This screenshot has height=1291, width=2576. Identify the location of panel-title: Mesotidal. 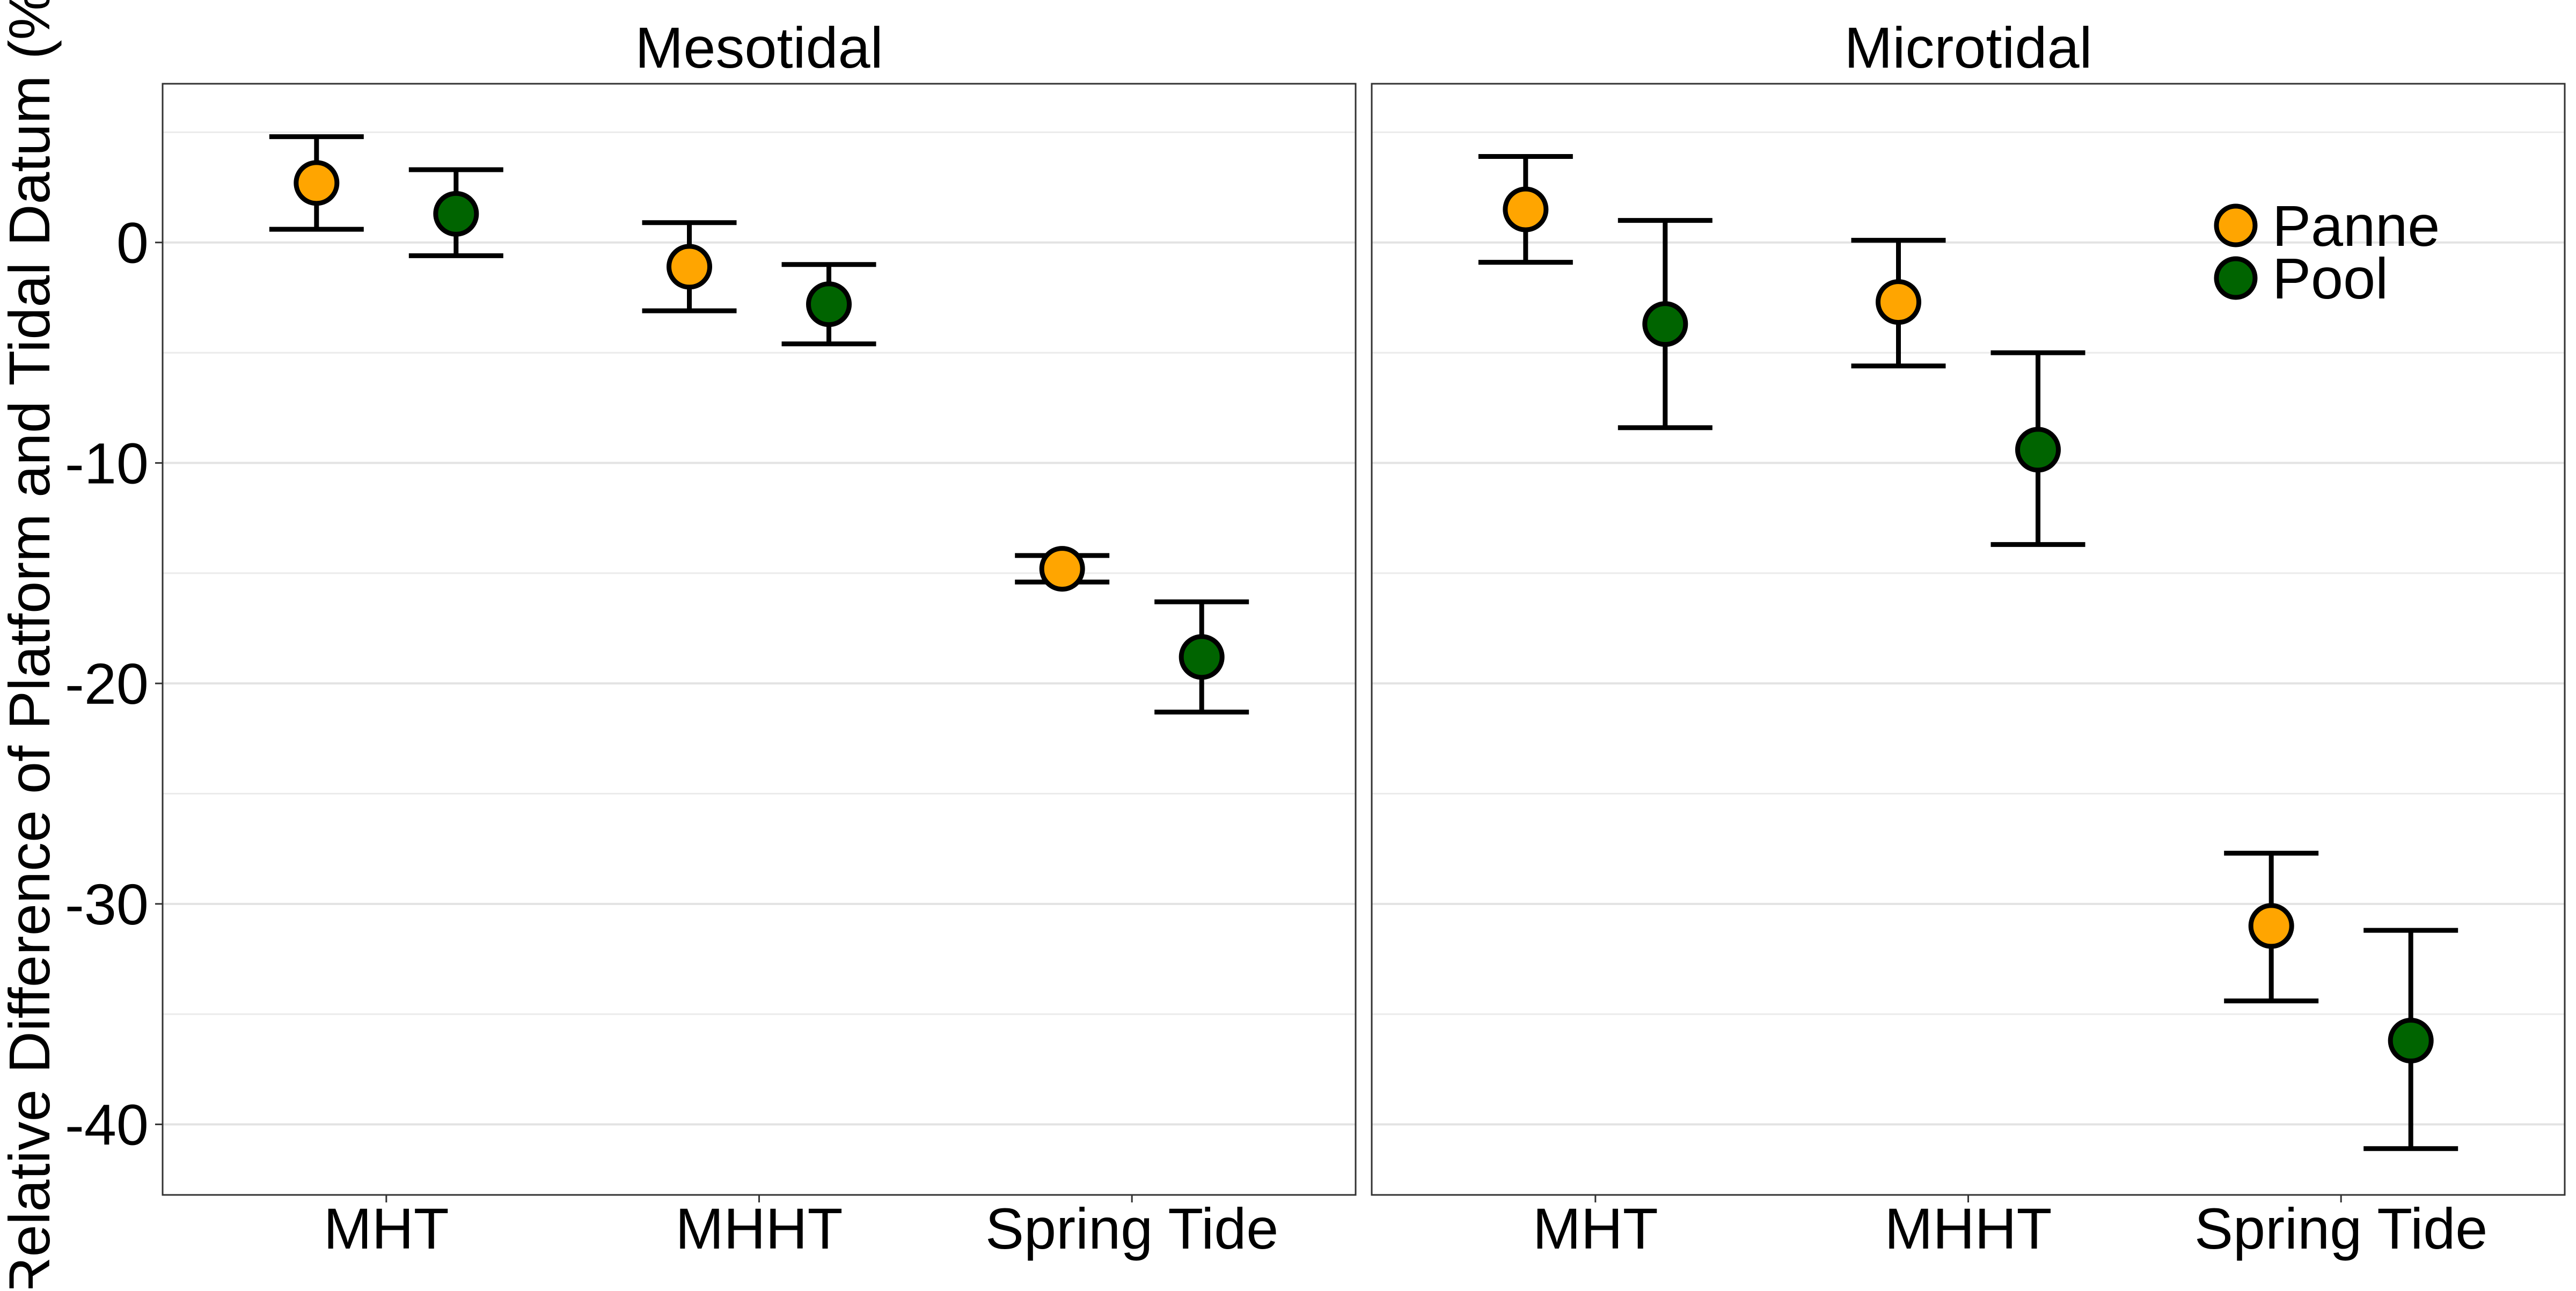
(759, 47).